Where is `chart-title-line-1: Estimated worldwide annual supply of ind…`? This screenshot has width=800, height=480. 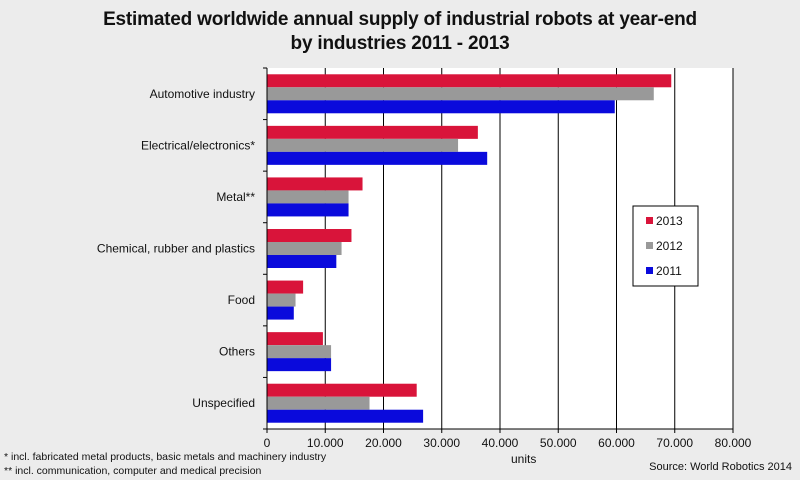
chart-title-line-1: Estimated worldwide annual supply of ind… is located at coordinates (400, 19).